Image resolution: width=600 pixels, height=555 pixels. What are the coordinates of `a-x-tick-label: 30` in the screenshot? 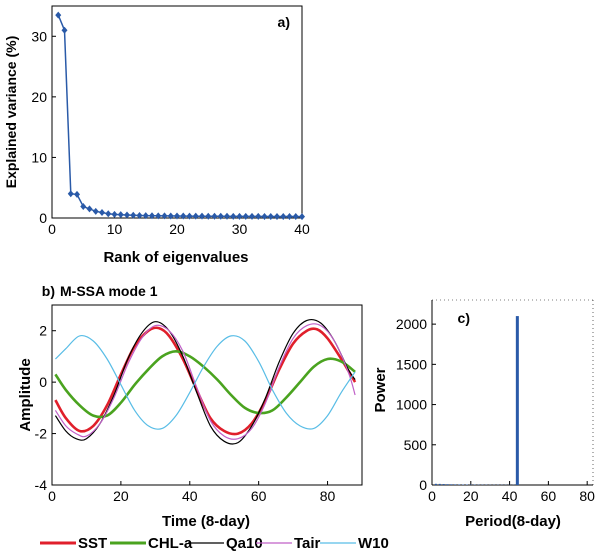 It's located at (240, 229).